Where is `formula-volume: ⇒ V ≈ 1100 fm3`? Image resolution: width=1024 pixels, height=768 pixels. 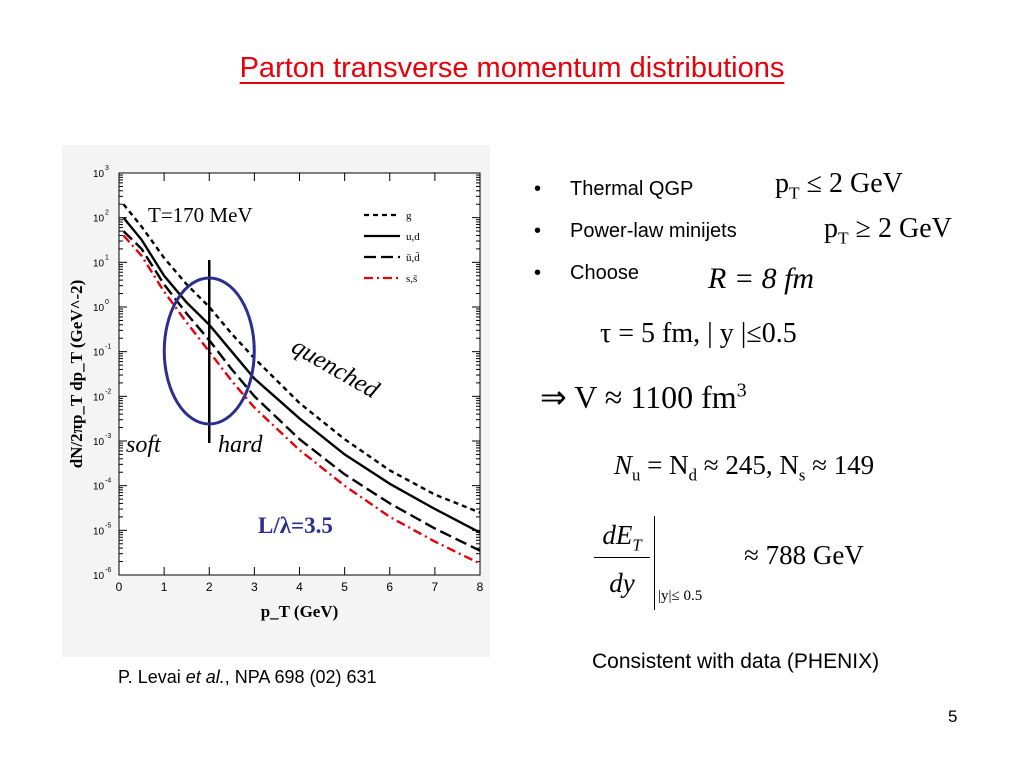 formula-volume: ⇒ V ≈ 1100 fm3 is located at coordinates (643, 397).